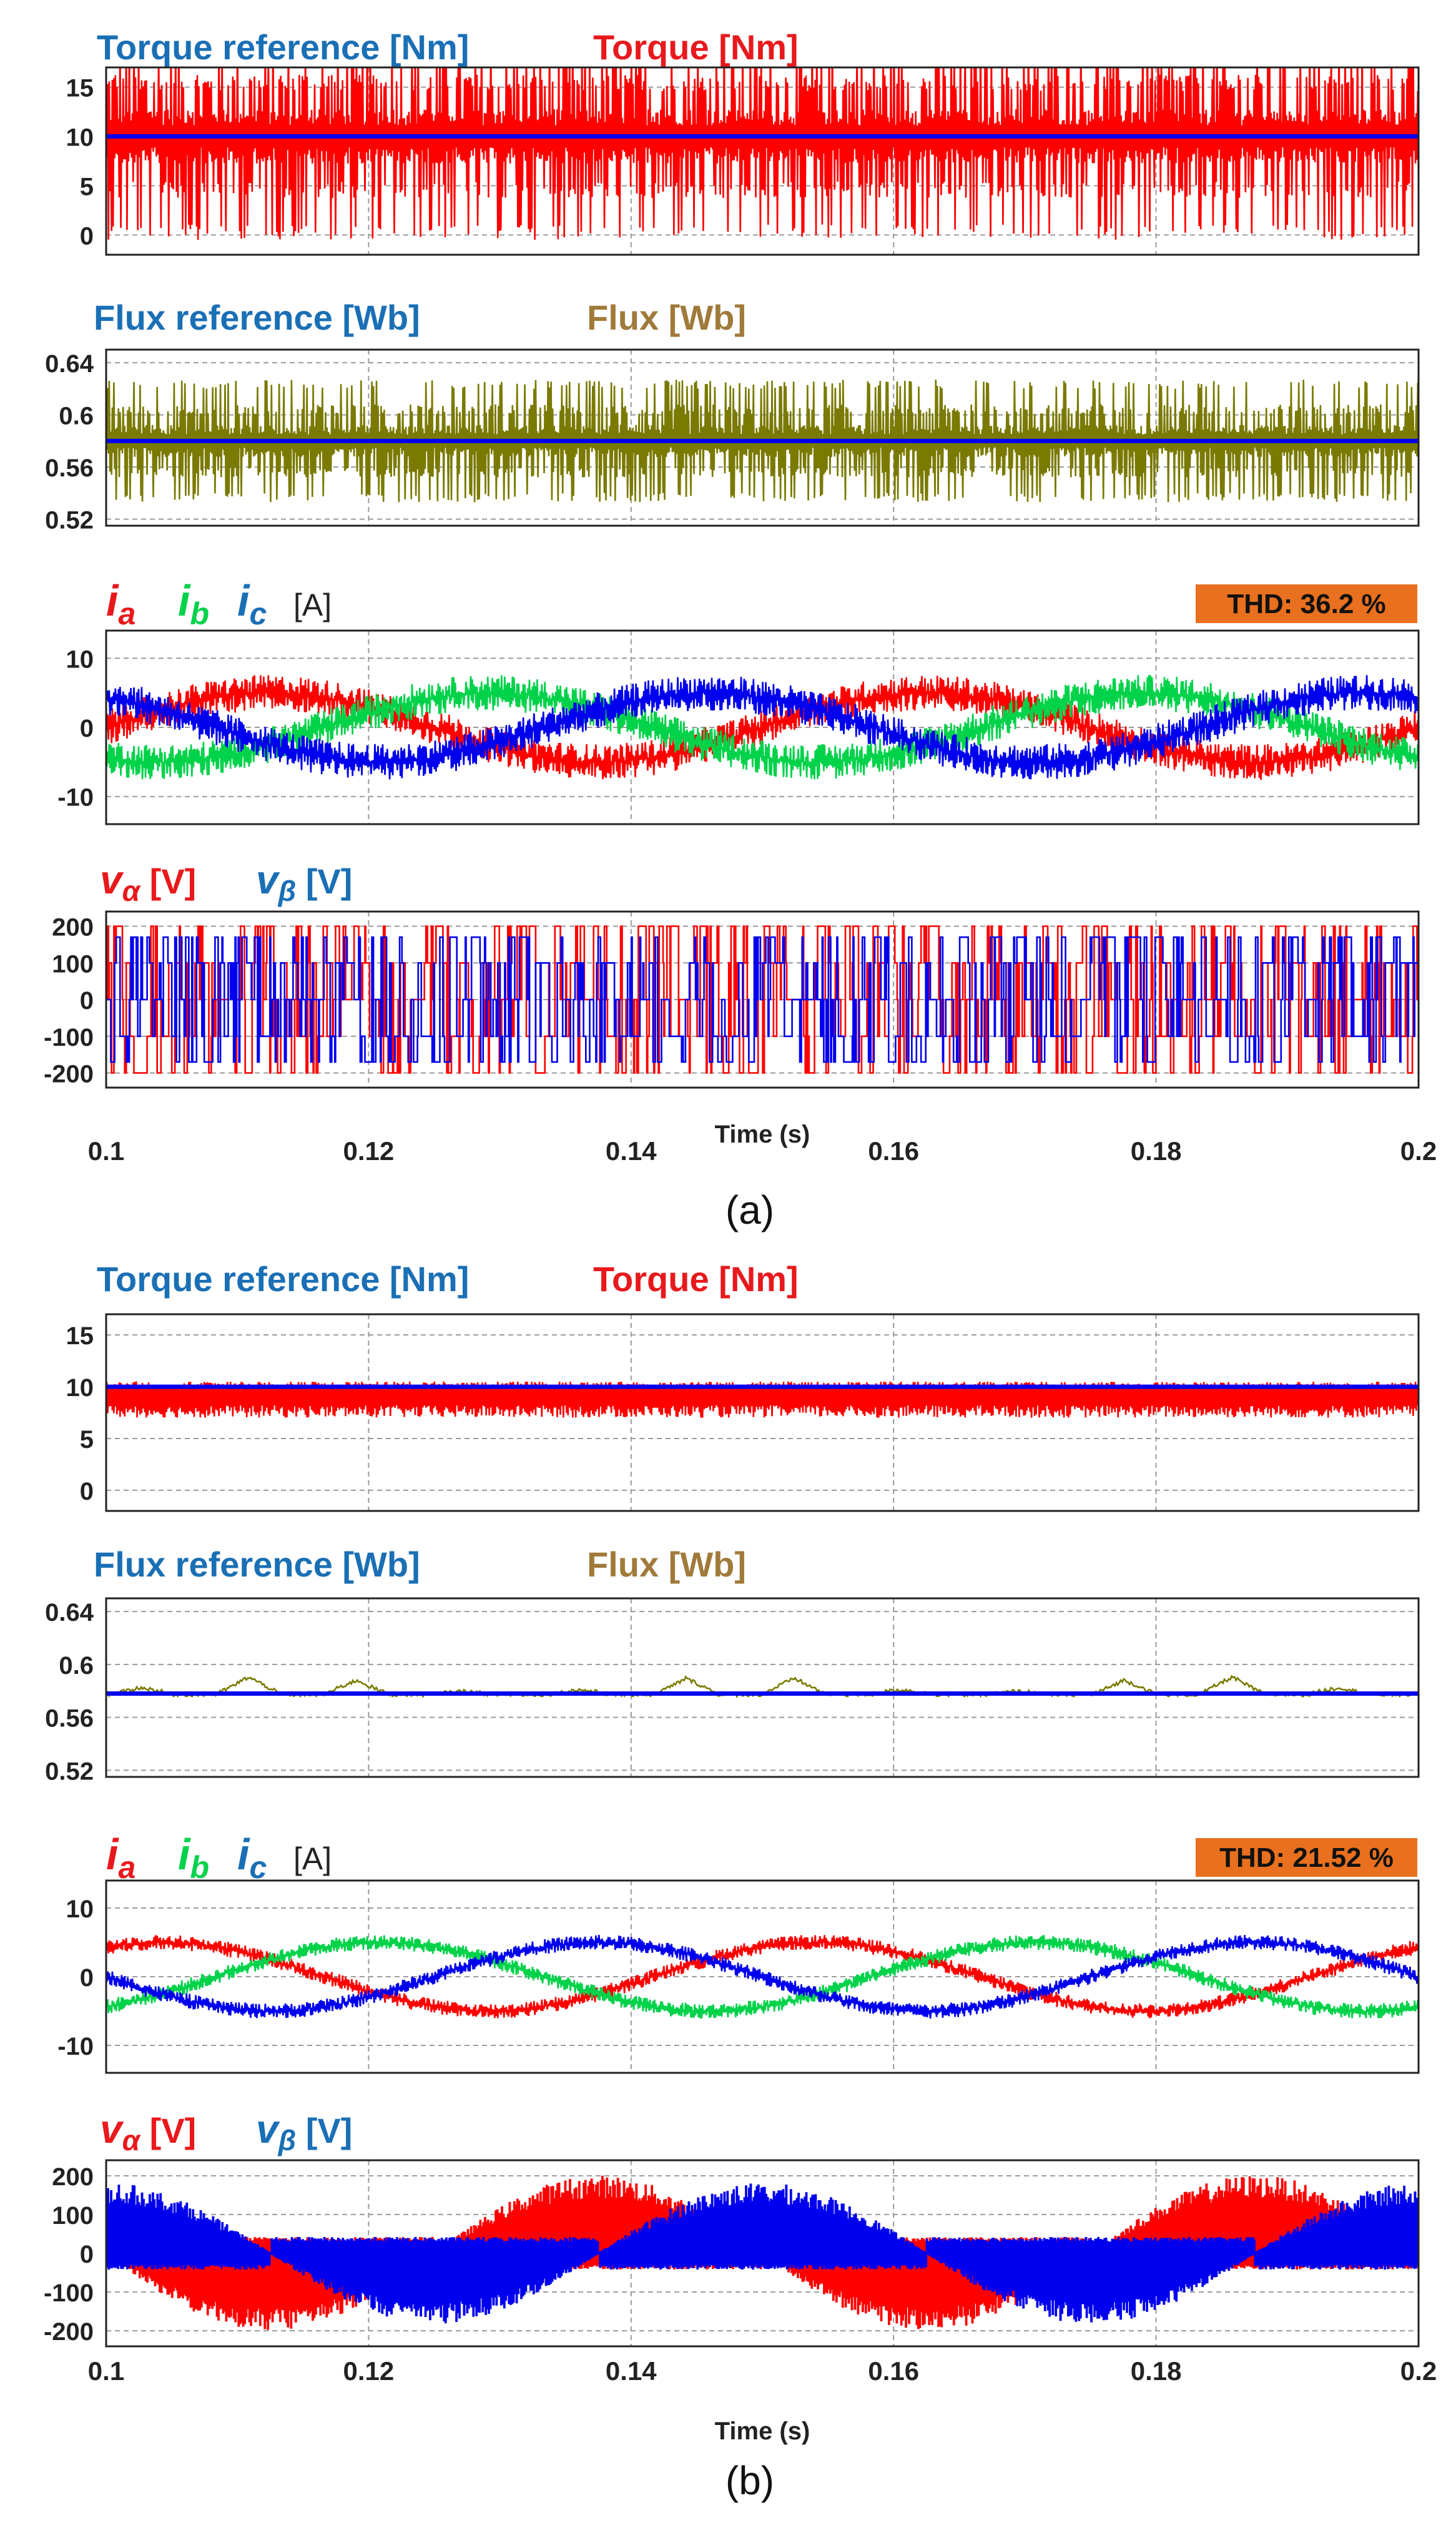 The width and height of the screenshot is (1456, 2528). I want to click on caption-a: (a), so click(750, 1210).